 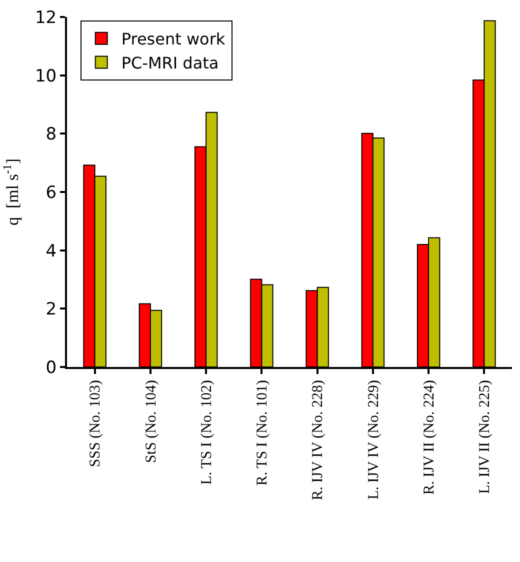 What do you see at coordinates (96, 424) in the screenshot?
I see `x-tick-label: SSS (No. 103)` at bounding box center [96, 424].